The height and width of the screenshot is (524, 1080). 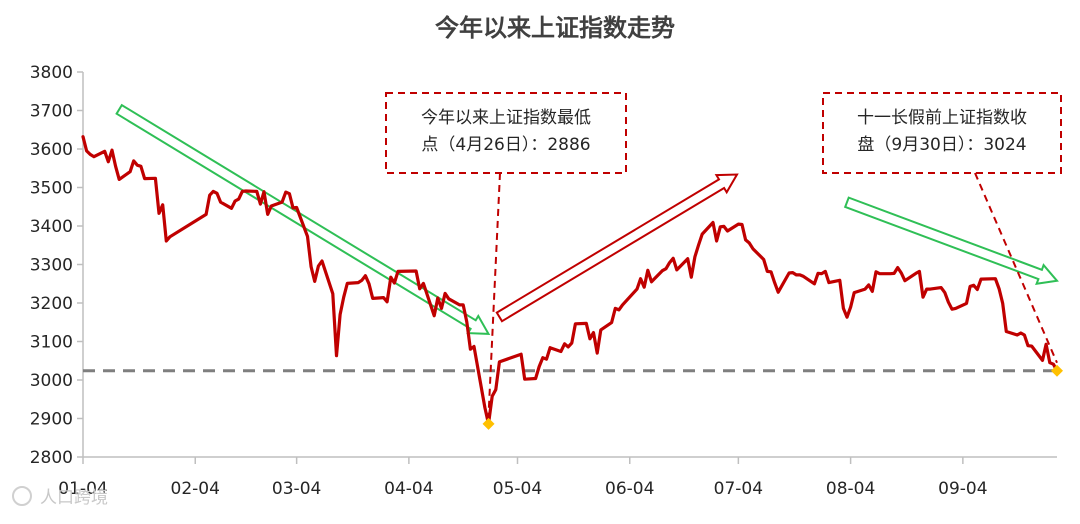 What do you see at coordinates (195, 489) in the screenshot?
I see `x-tick-label: 02-04` at bounding box center [195, 489].